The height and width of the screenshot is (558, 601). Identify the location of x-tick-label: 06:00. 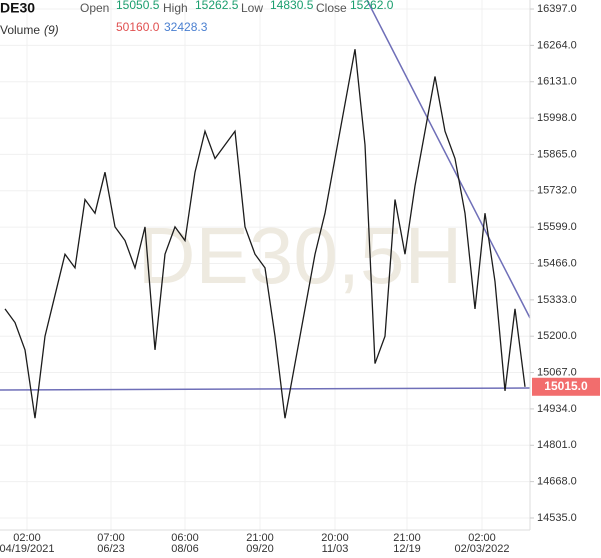
(185, 538).